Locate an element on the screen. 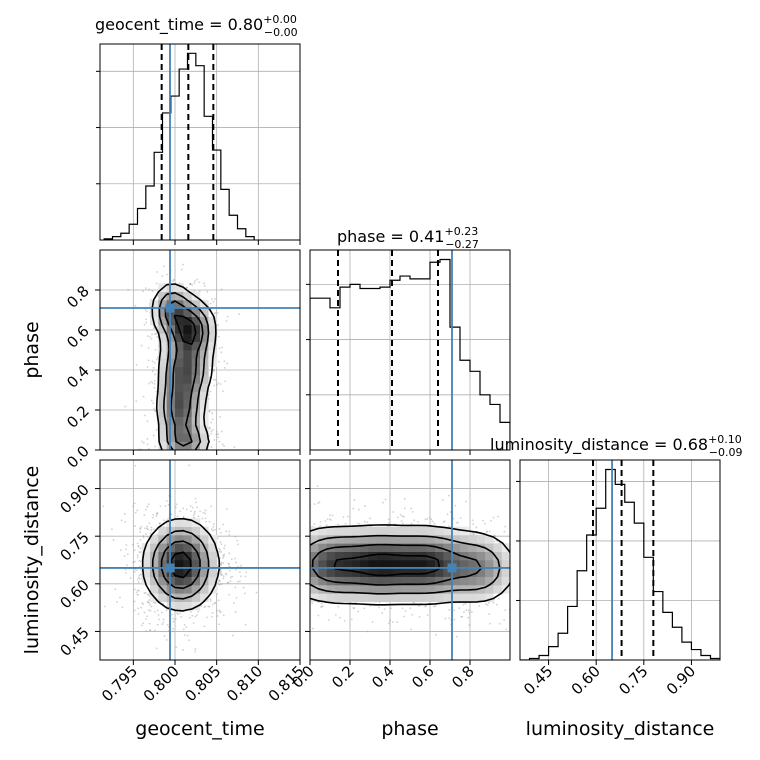 The width and height of the screenshot is (760, 760). title-phase: phase = 0.41+0.23 −0.27 is located at coordinates (408, 238).